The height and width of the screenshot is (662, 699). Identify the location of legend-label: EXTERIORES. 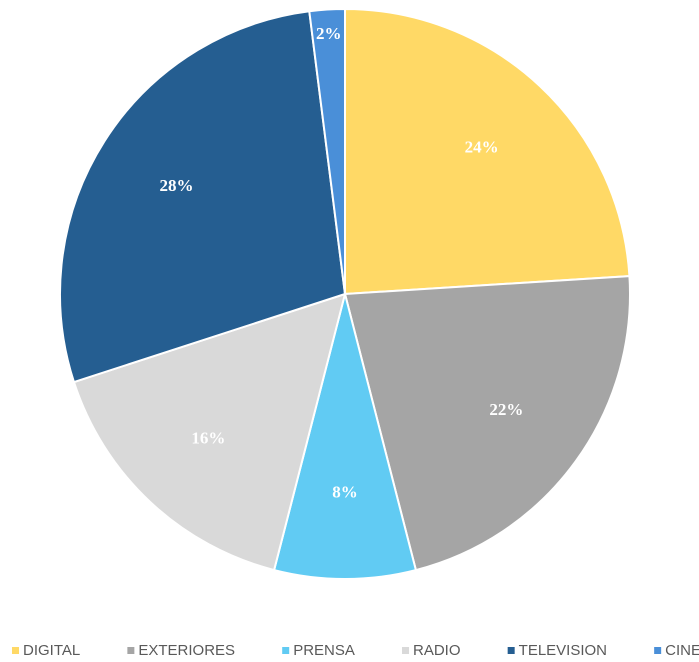
(186, 650).